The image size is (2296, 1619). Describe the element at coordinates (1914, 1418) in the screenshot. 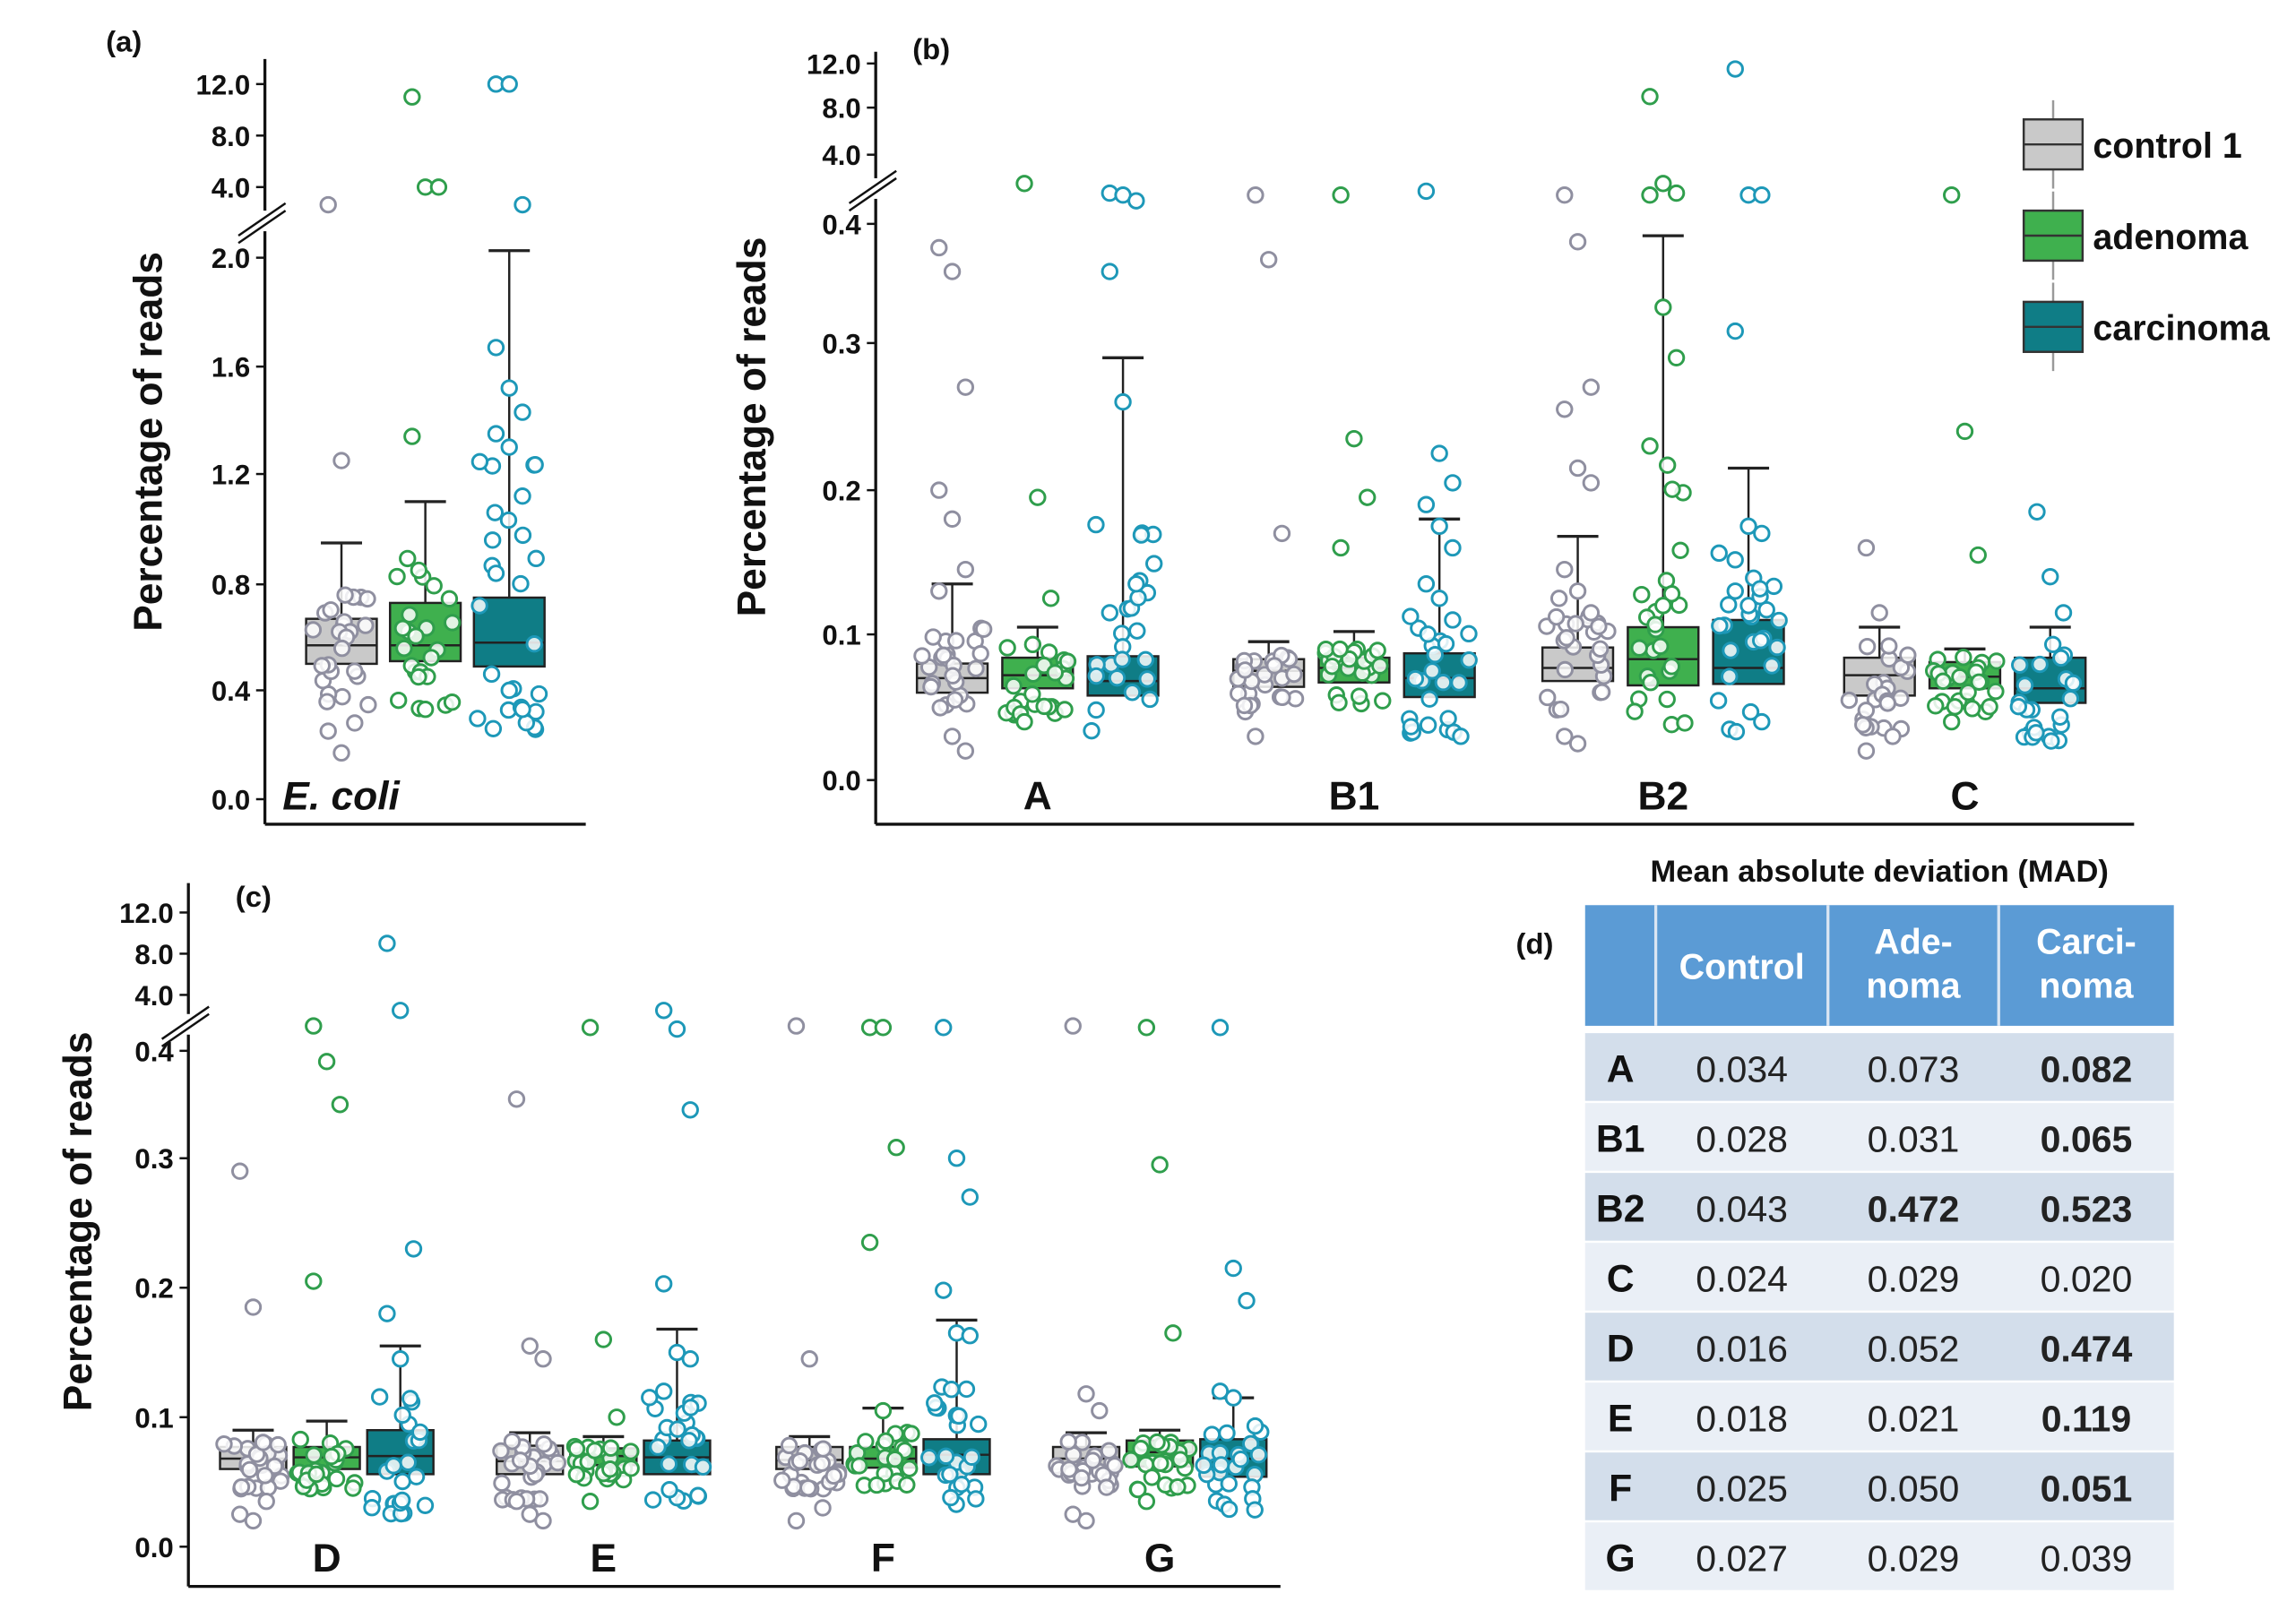

I see `table-cell: 0.021` at that location.